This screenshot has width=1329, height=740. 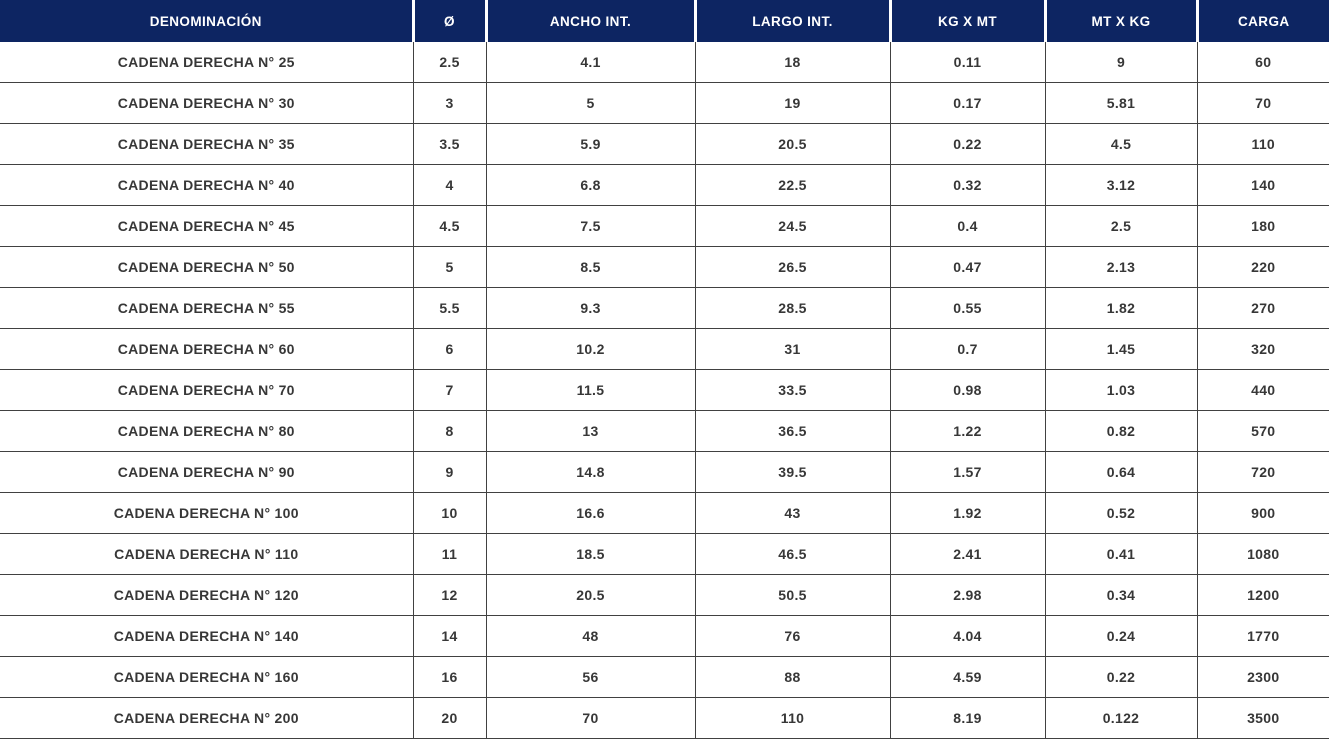 I want to click on denomination-cell: CADENA DERECHA N° 140, so click(x=206, y=636).